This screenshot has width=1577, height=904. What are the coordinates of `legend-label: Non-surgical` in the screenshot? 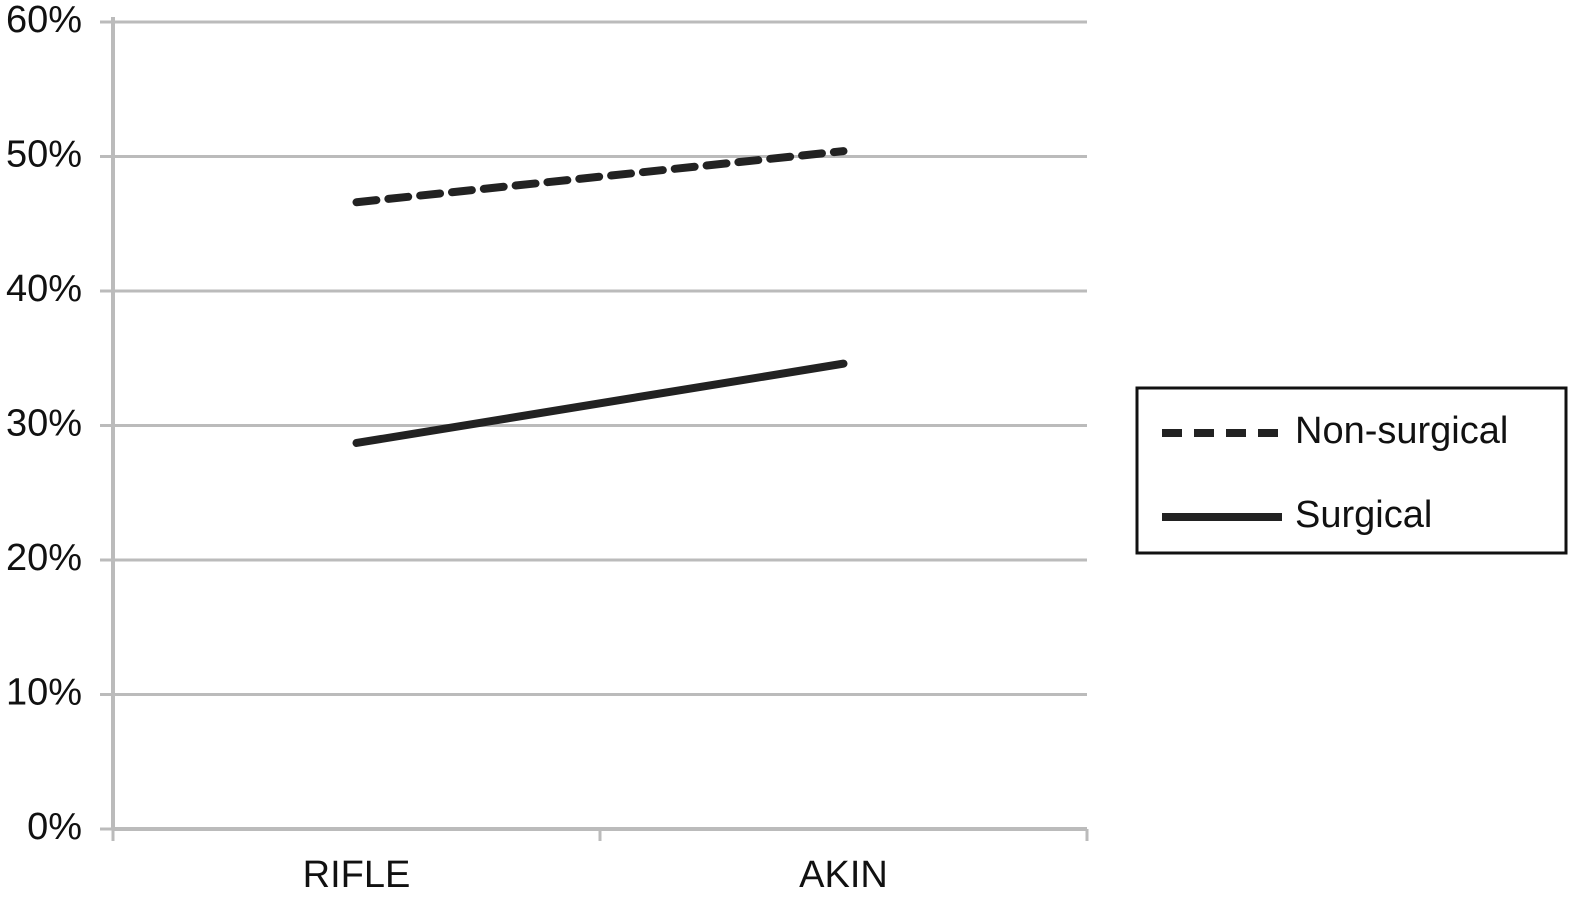 It's located at (1401, 431).